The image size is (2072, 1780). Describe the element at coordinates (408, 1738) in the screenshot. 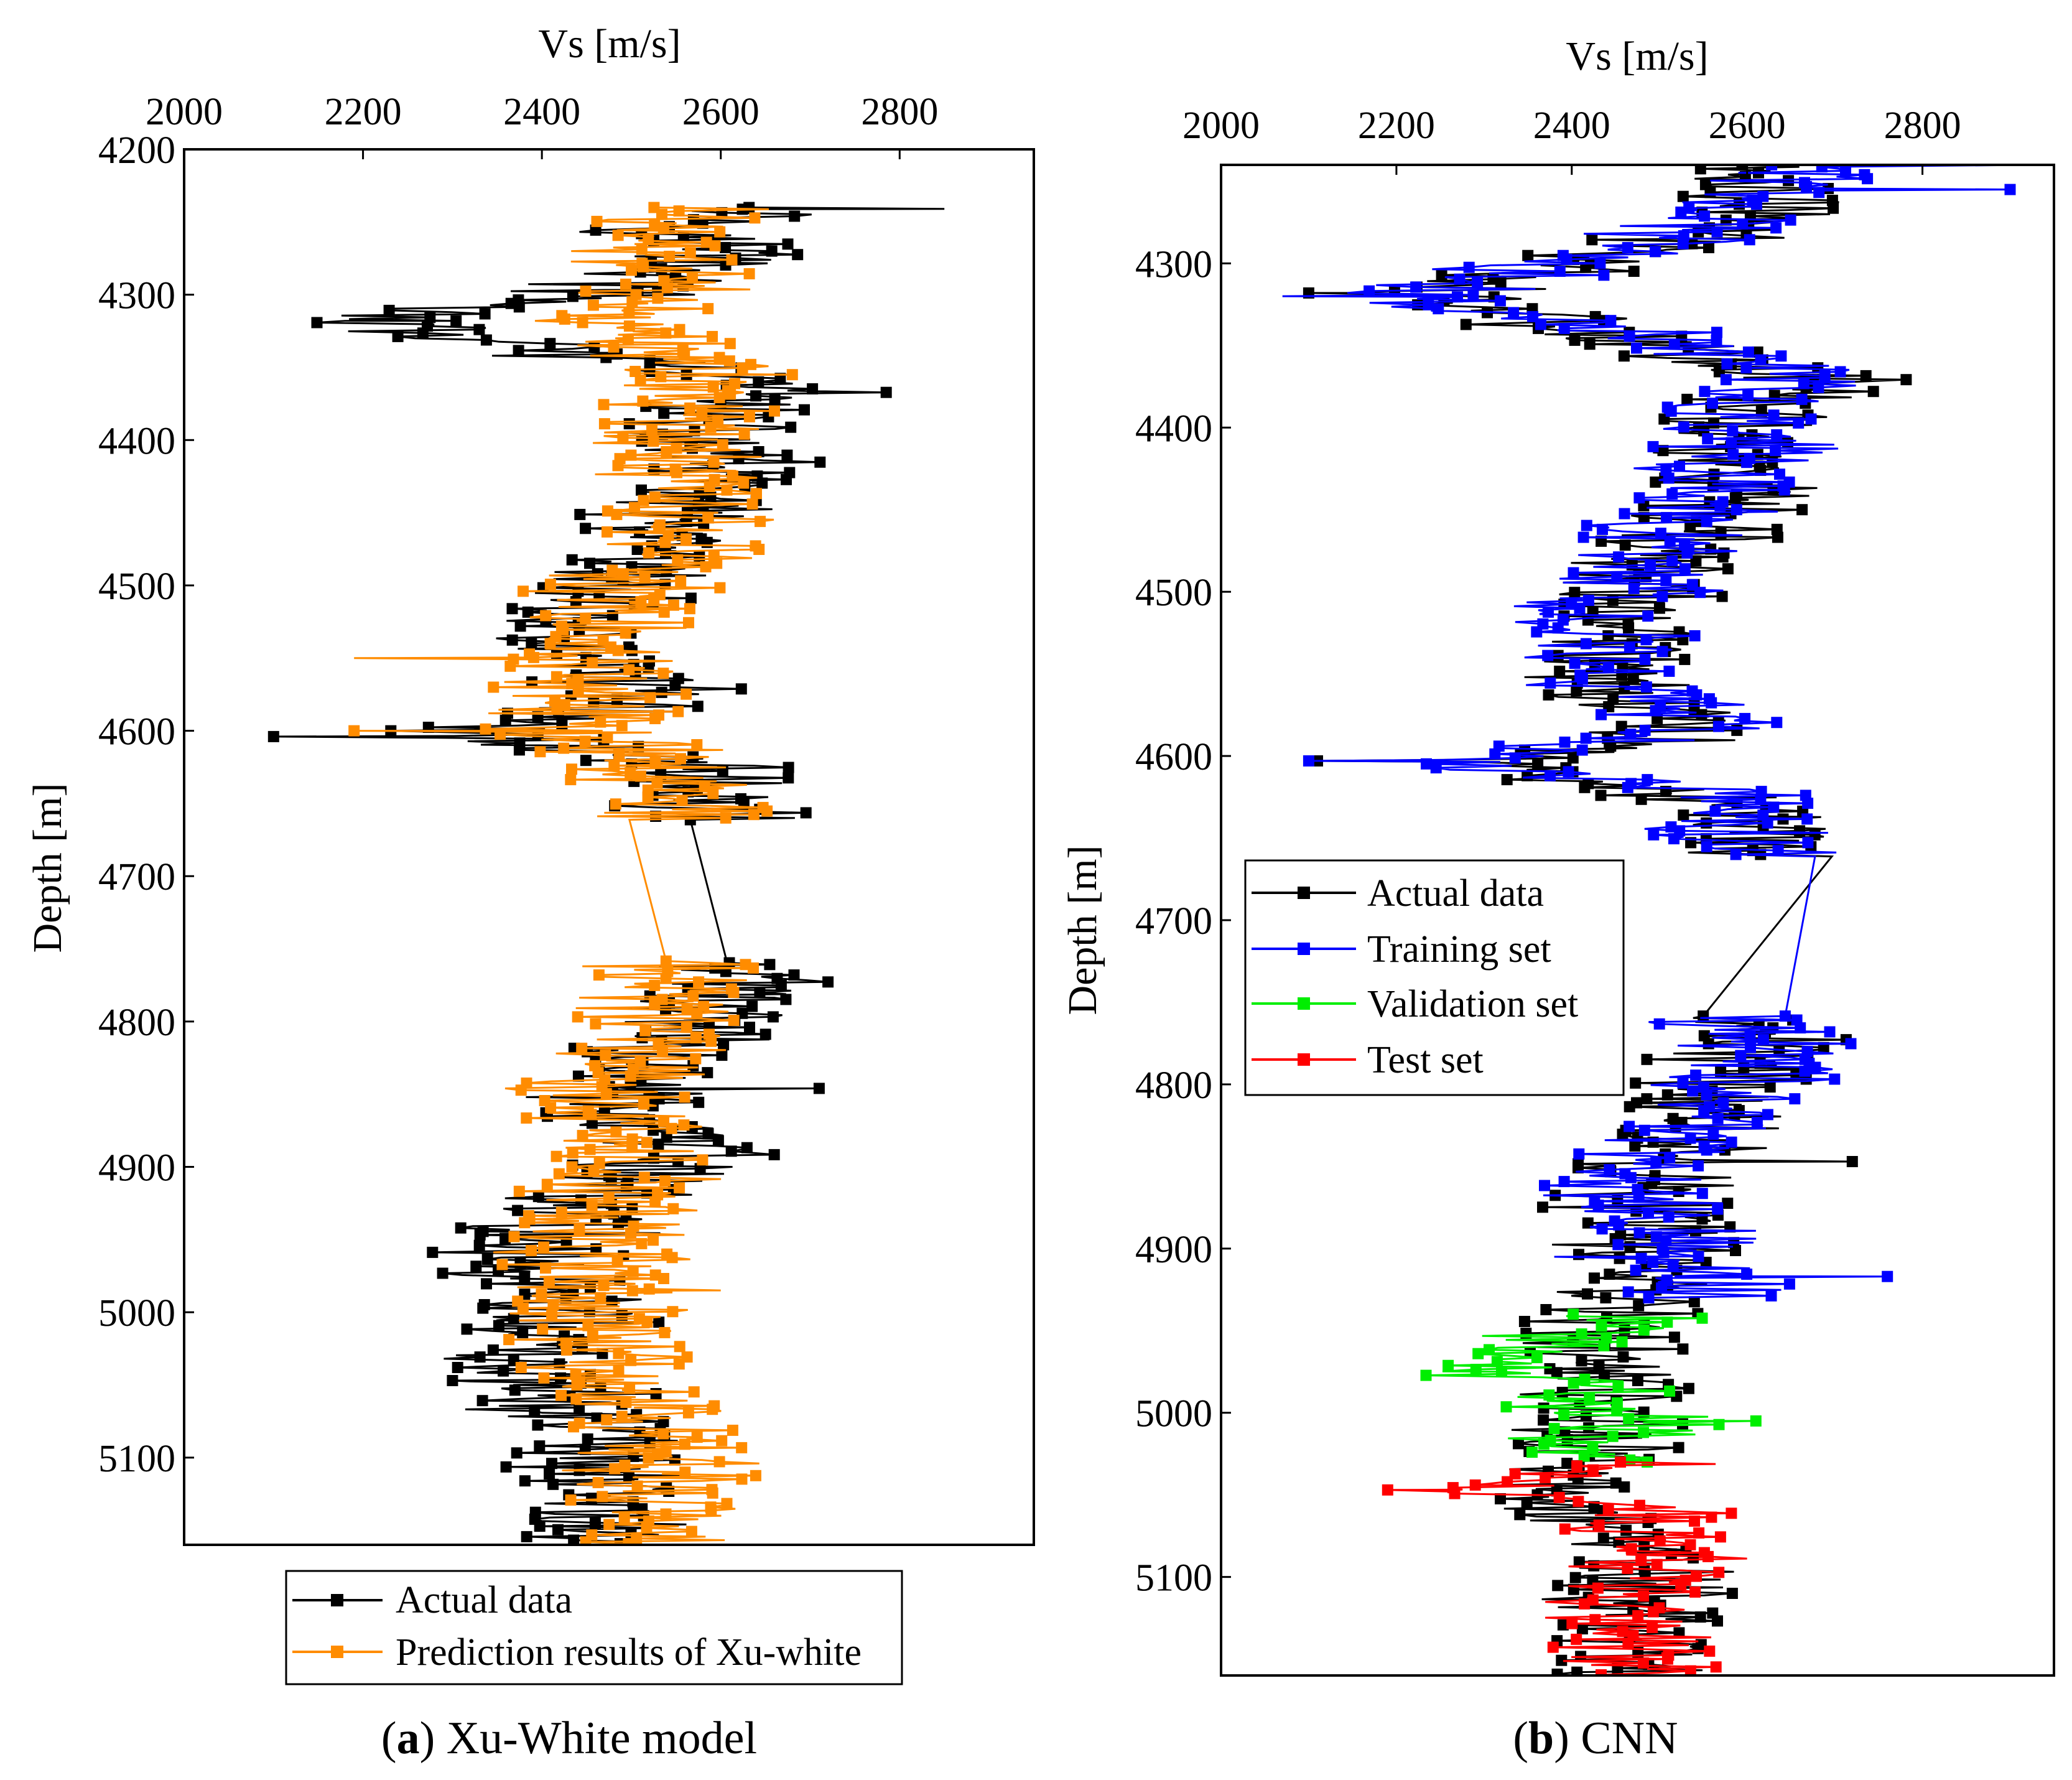

I see `panel-a-caption-letter: a` at that location.